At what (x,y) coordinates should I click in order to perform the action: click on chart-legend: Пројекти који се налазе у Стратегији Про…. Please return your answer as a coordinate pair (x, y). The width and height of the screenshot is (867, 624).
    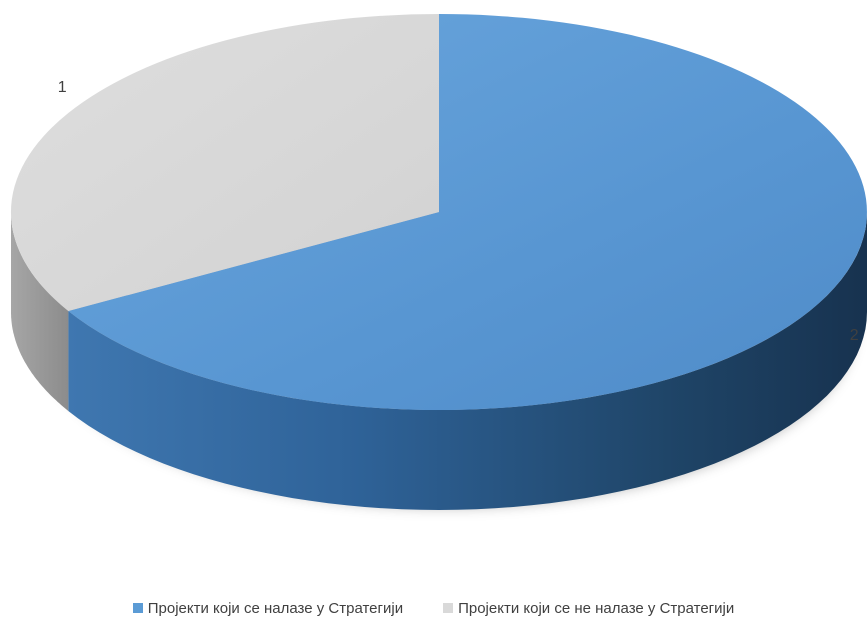
    Looking at the image, I should click on (433, 608).